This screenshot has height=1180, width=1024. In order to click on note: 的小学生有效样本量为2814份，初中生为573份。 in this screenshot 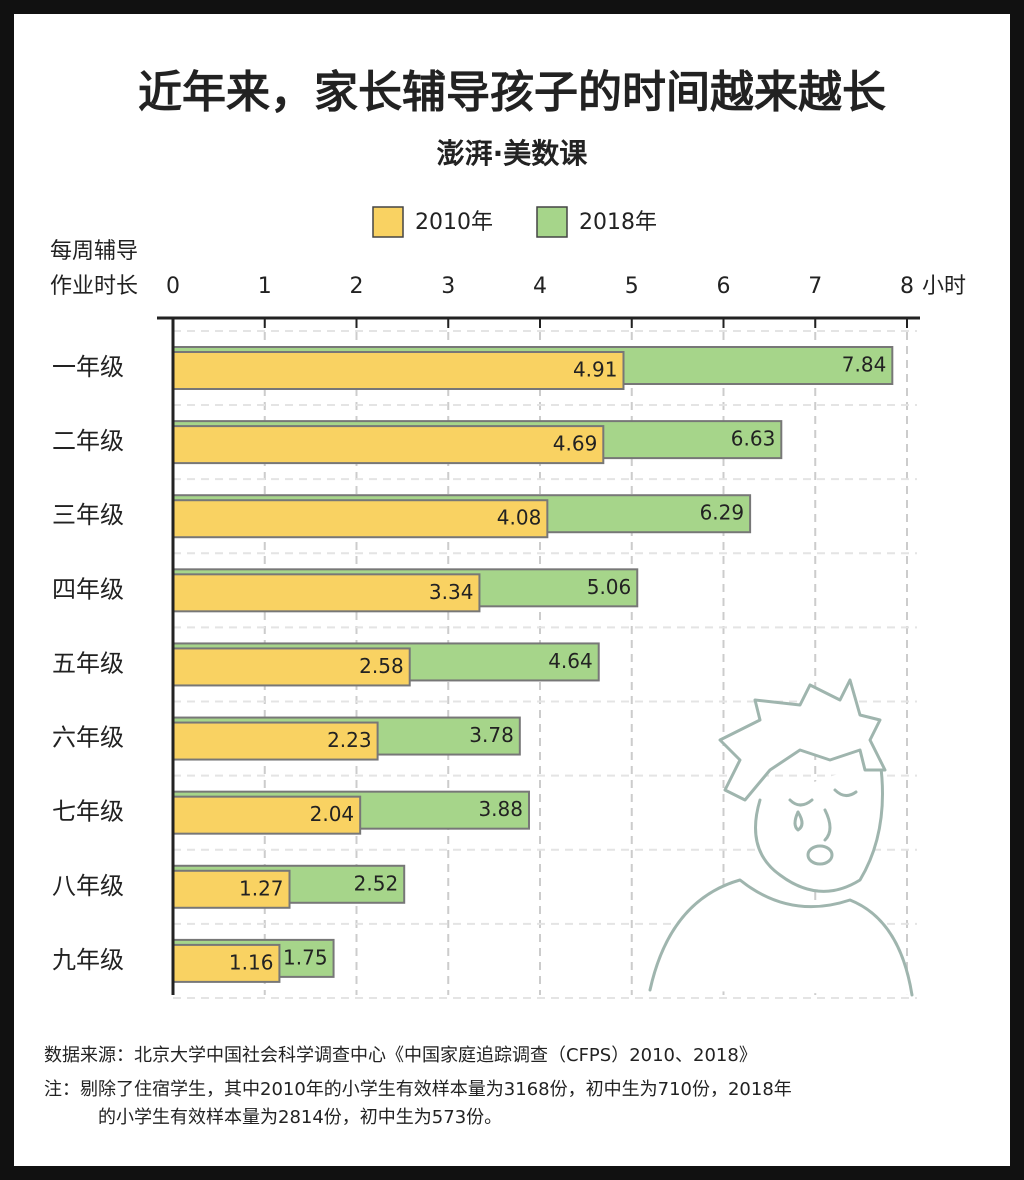, I will do `click(300, 1117)`.